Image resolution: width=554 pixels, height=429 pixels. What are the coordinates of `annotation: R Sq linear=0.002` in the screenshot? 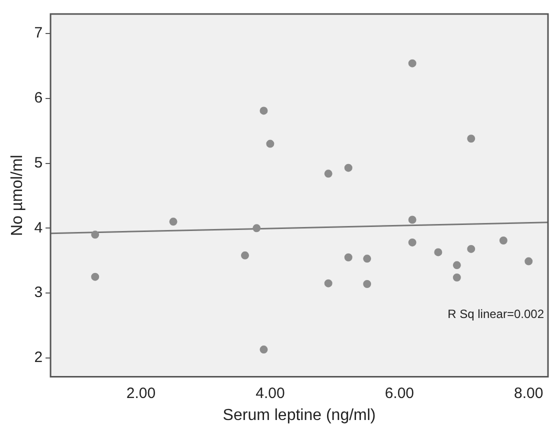 It's located at (496, 314).